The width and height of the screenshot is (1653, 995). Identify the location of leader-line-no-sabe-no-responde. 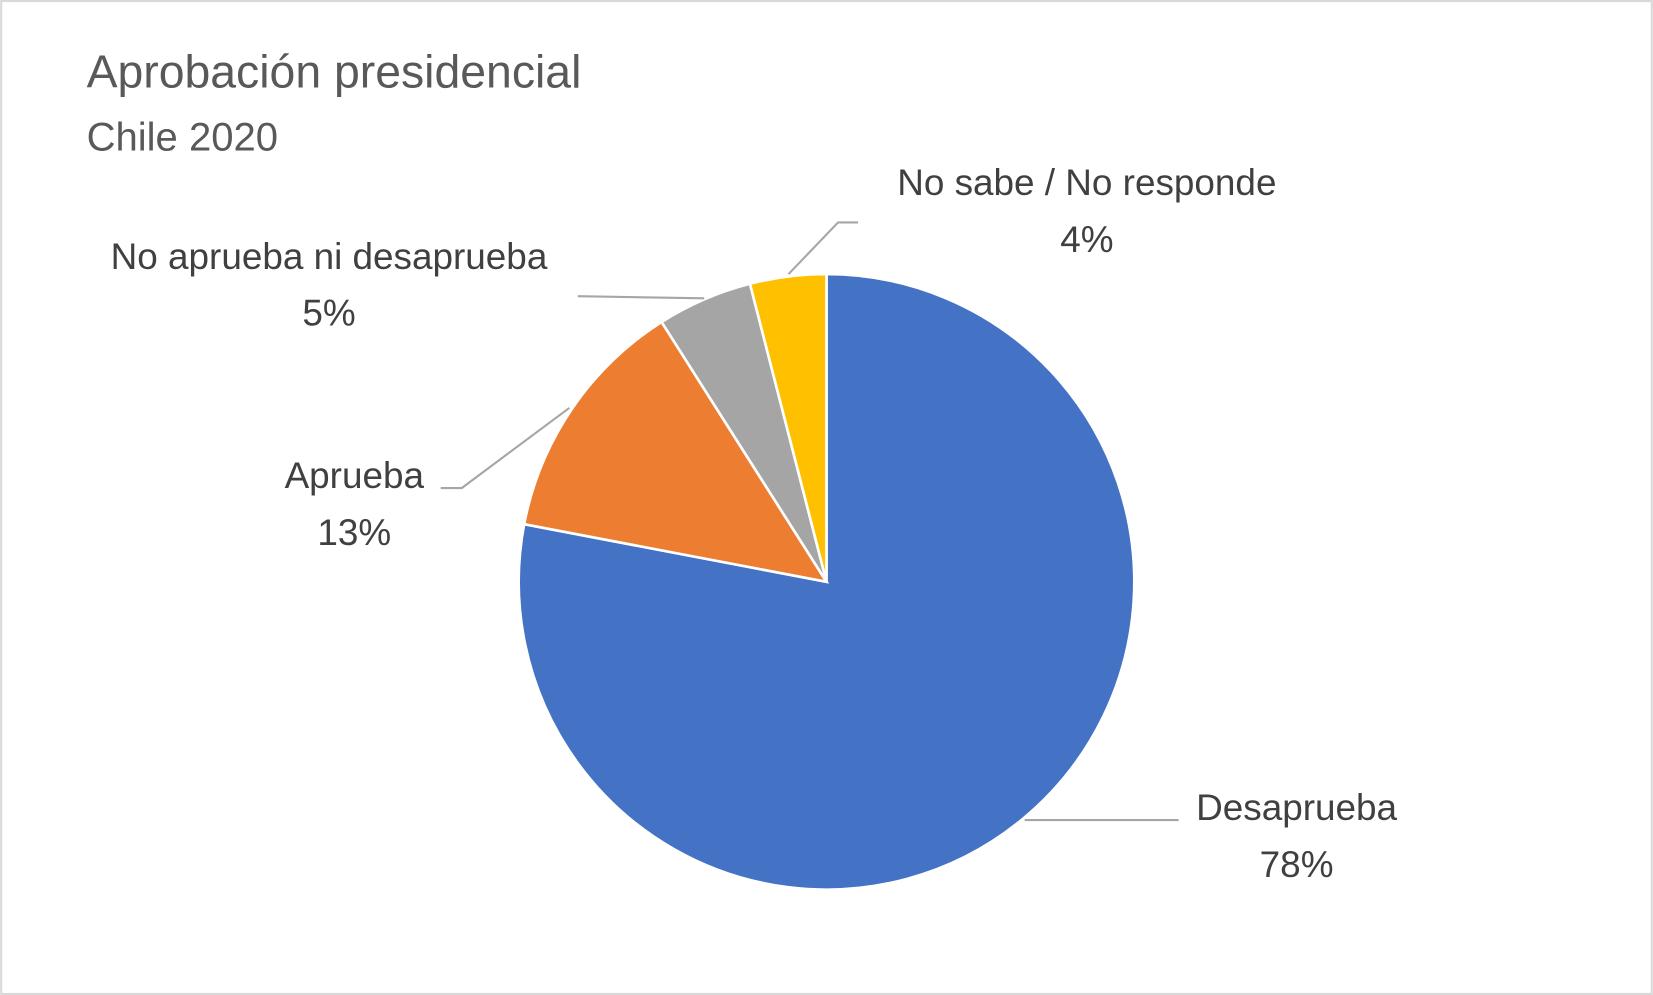
(823, 248).